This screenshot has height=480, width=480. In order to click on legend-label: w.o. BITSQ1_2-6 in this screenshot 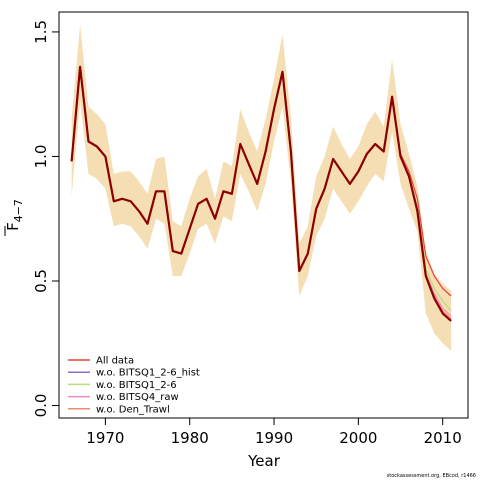, I will do `click(136, 385)`.